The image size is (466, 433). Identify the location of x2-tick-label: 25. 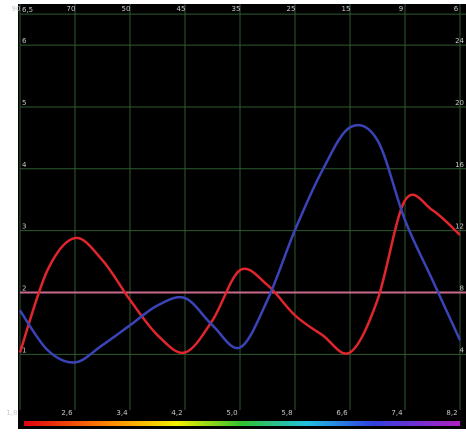
(291, 9).